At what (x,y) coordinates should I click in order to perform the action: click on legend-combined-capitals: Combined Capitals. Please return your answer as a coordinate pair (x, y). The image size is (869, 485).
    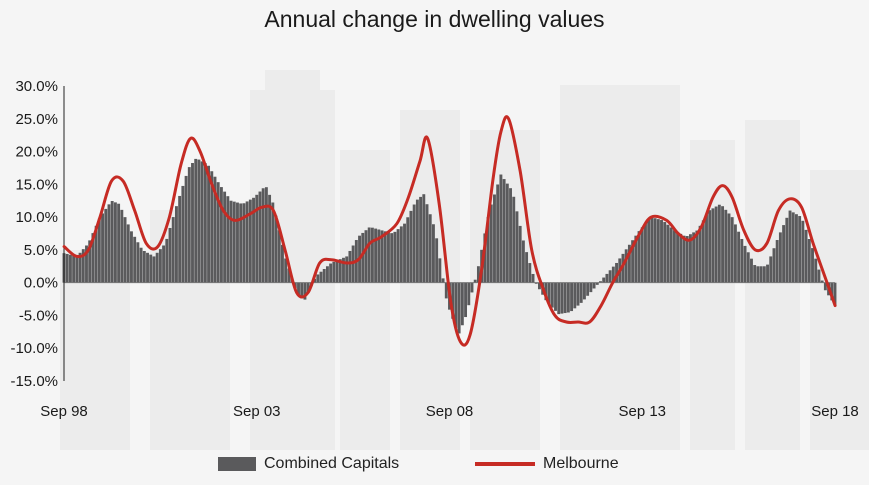
    Looking at the image, I should click on (308, 464).